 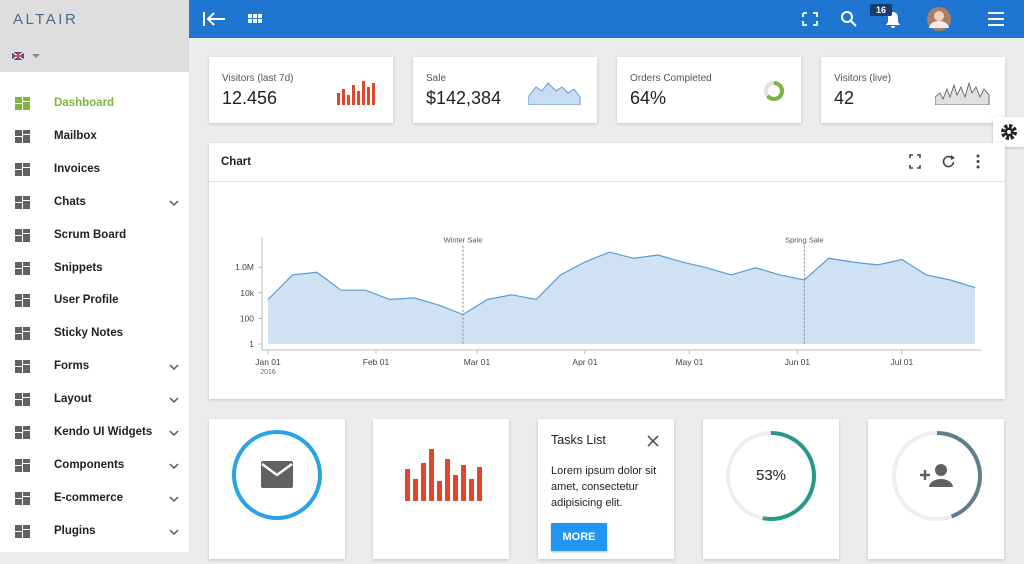 I want to click on x-tick-label: May 01, so click(x=689, y=362).